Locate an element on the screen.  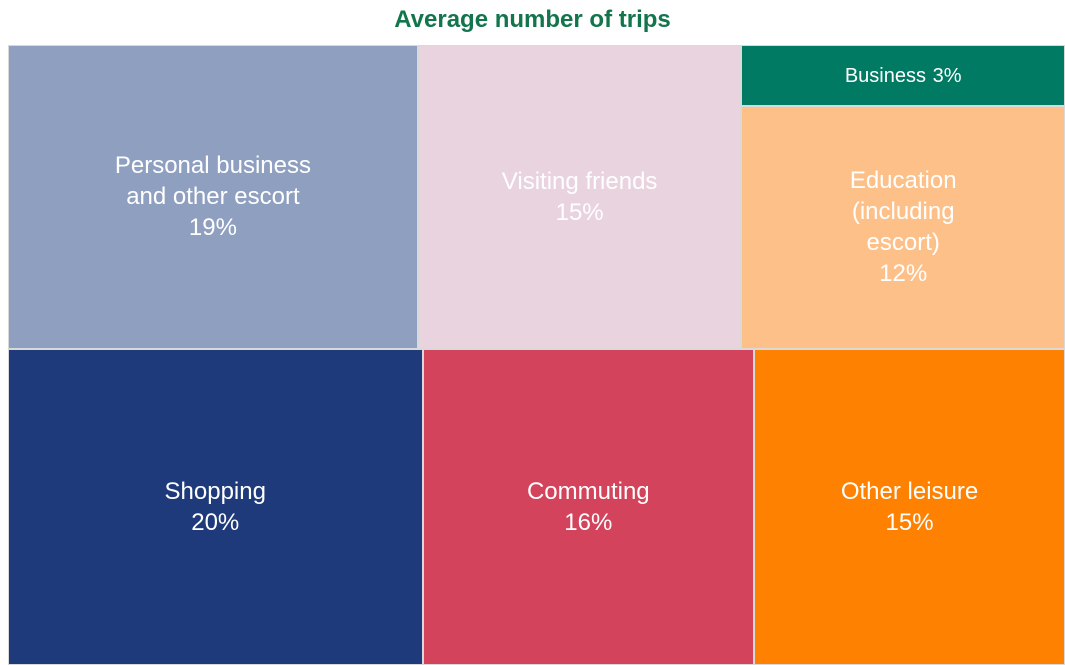
category-label: Commuting is located at coordinates (588, 491).